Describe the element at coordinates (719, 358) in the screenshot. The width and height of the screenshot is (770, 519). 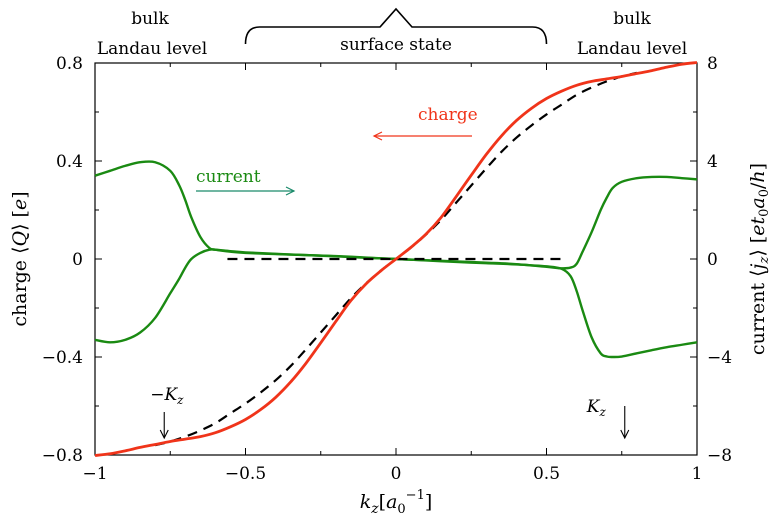
I see `y-right-tick-label: −4` at that location.